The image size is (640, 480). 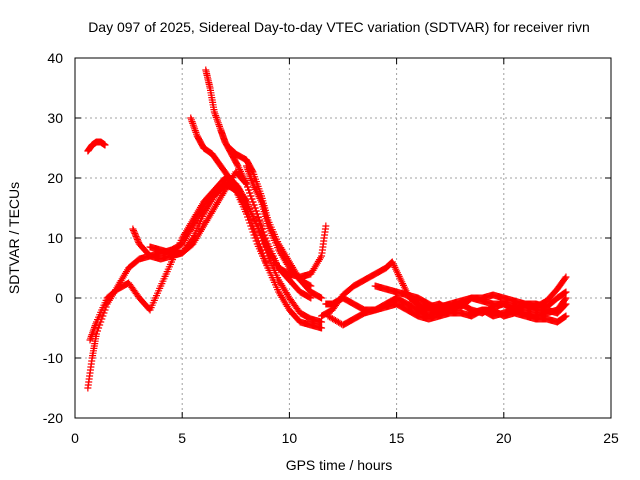 What do you see at coordinates (55, 58) in the screenshot?
I see `y-tick-label: 40` at bounding box center [55, 58].